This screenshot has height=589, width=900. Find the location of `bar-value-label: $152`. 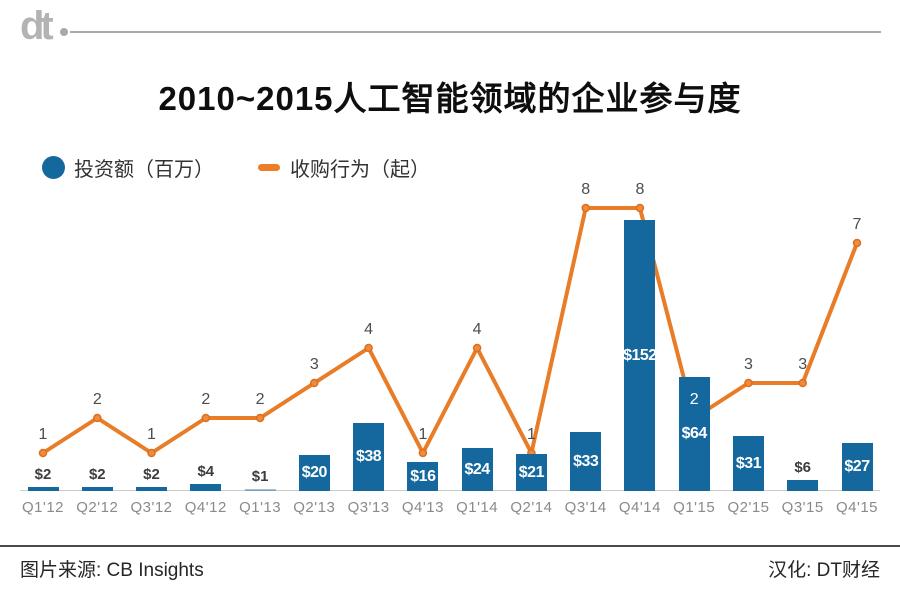

bar-value-label: $152 is located at coordinates (640, 355).